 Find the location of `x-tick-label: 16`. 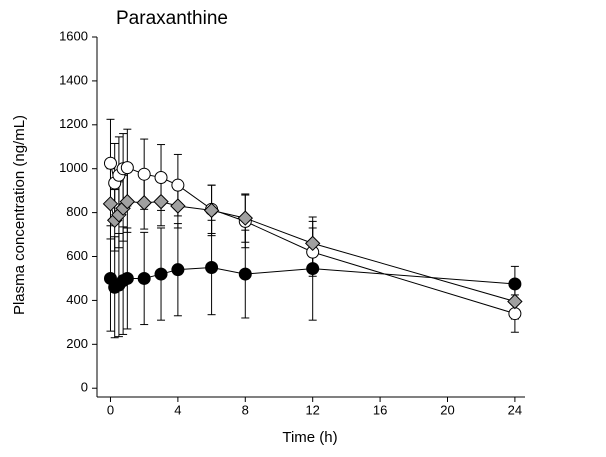

x-tick-label: 16 is located at coordinates (380, 409).